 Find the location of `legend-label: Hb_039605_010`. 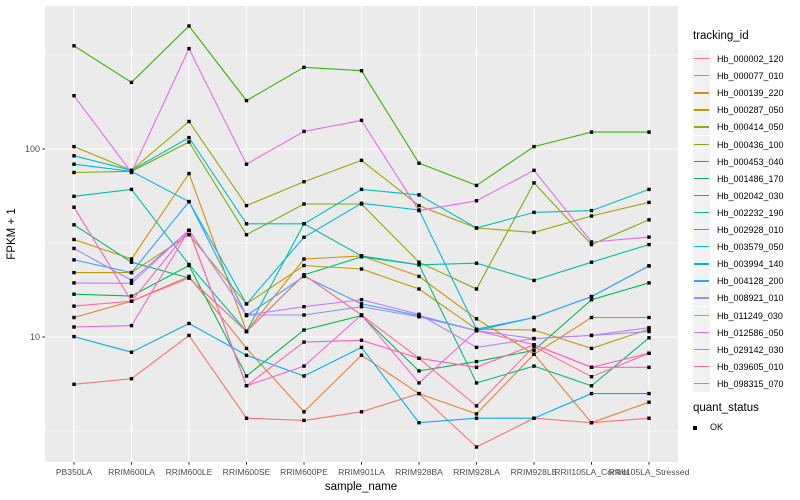

legend-label: Hb_039605_010 is located at coordinates (750, 366).